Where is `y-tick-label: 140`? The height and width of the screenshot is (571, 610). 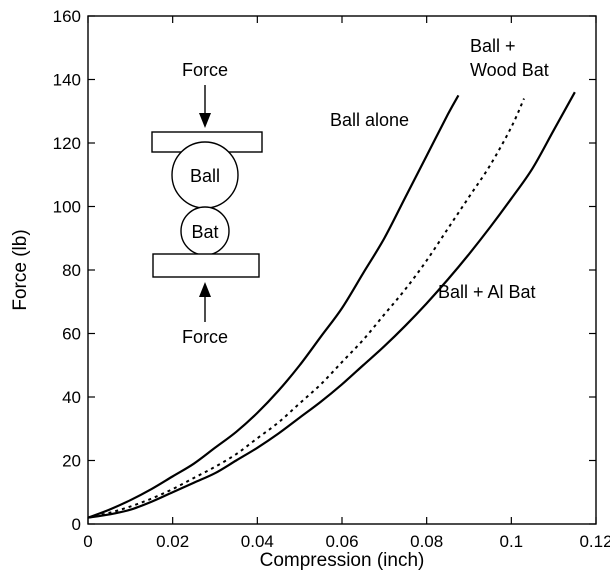 y-tick-label: 140 is located at coordinates (67, 80).